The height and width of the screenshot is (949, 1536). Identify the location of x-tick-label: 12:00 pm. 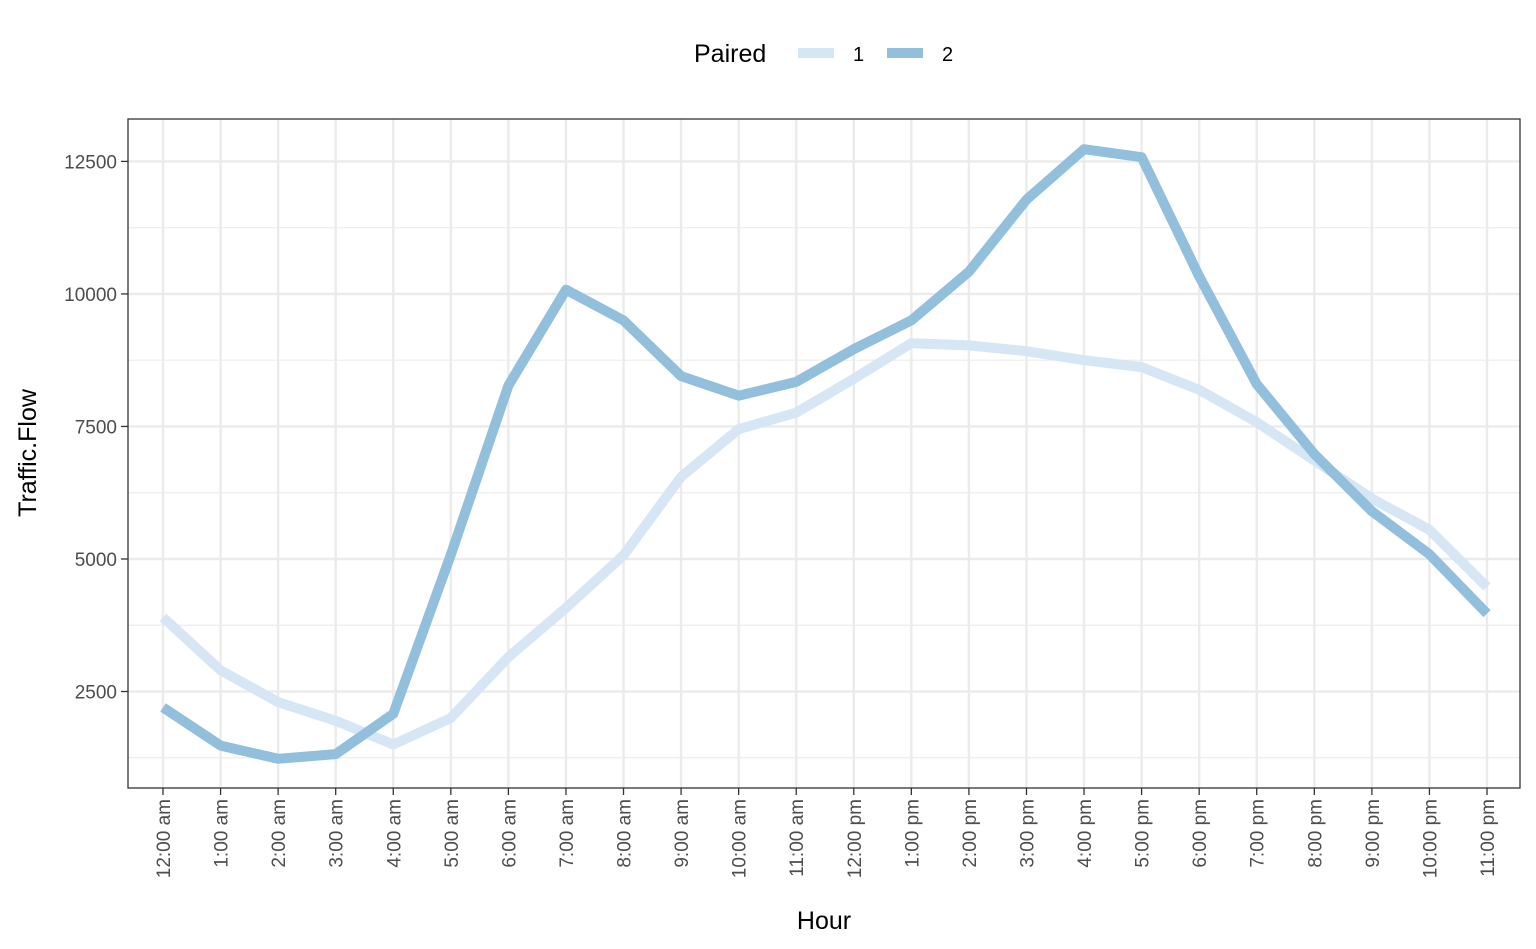
(855, 838).